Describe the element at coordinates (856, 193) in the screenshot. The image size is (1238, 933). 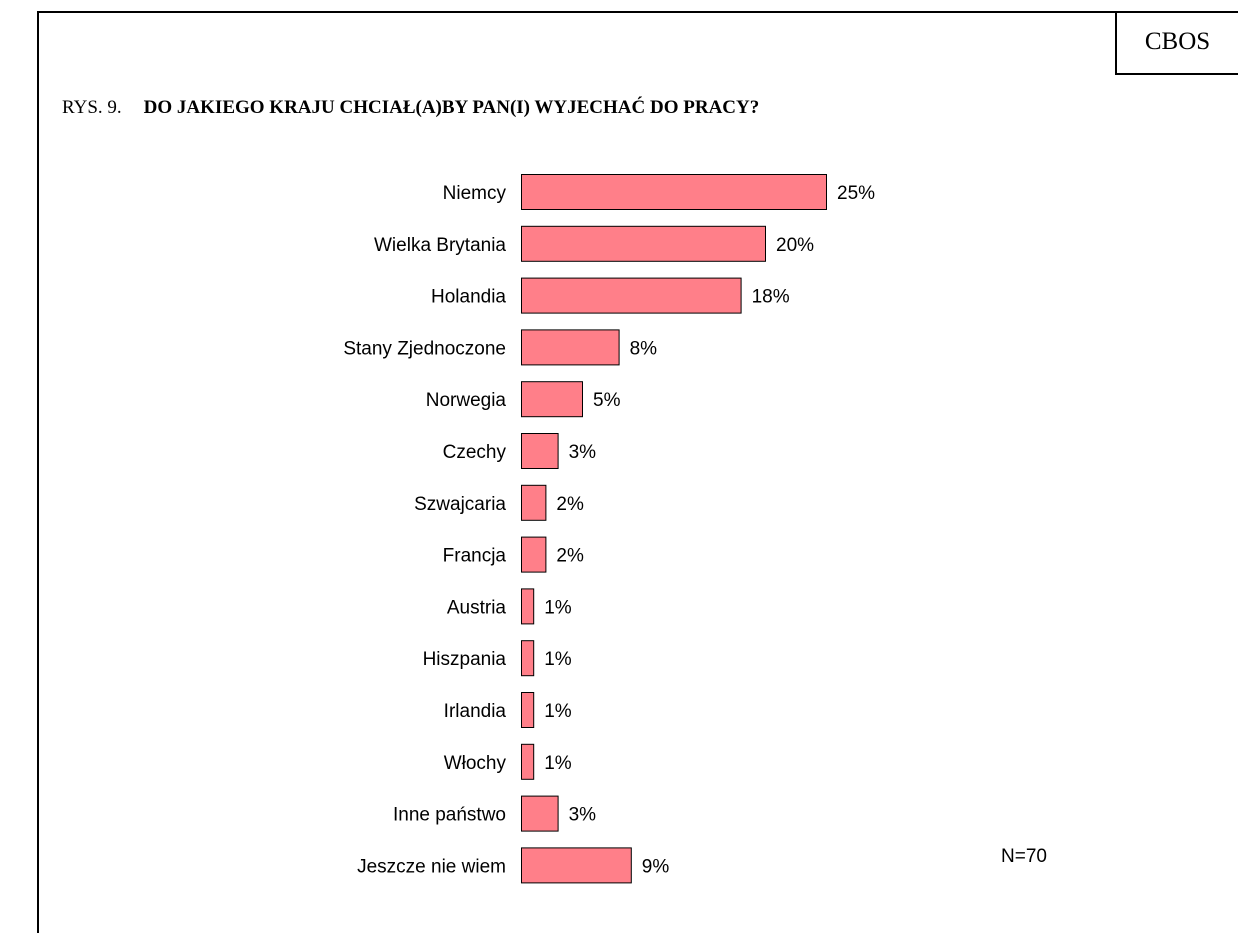
I see `value-label-niemcy: 25%` at that location.